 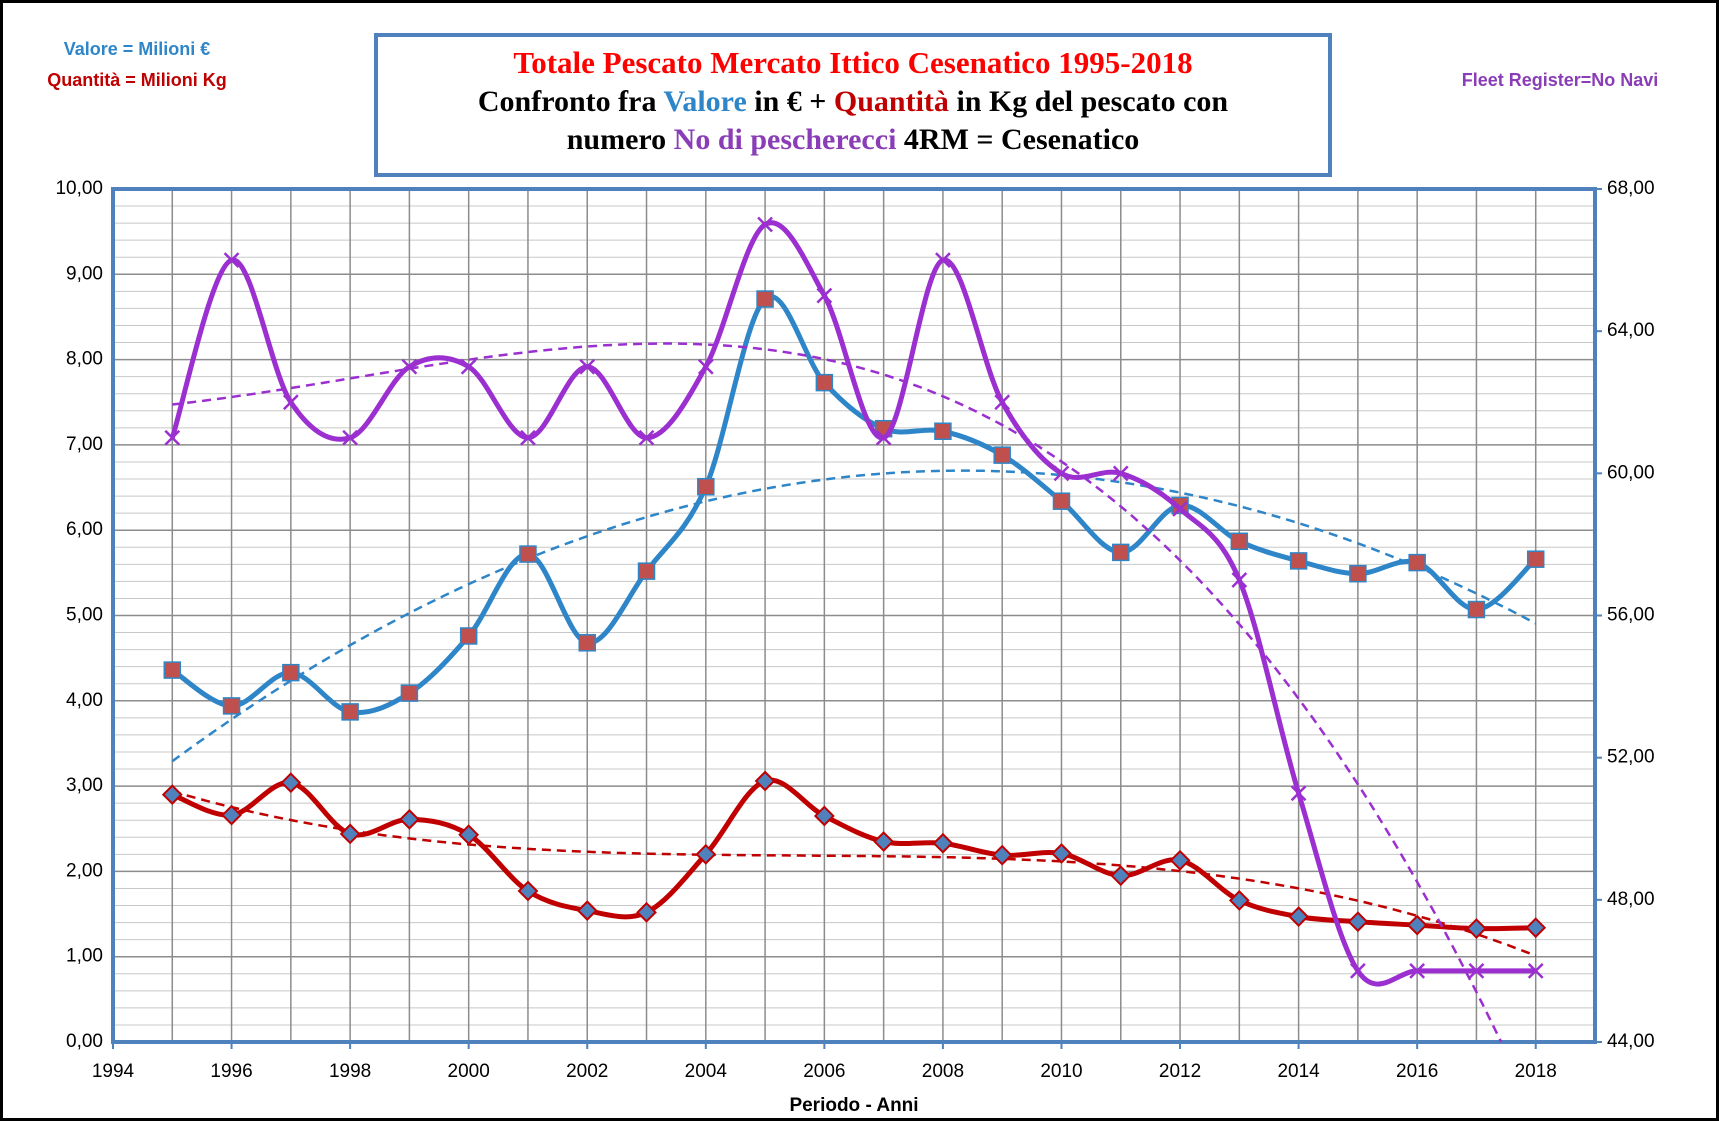 I want to click on y-tick-label: 8,00, so click(x=84, y=359).